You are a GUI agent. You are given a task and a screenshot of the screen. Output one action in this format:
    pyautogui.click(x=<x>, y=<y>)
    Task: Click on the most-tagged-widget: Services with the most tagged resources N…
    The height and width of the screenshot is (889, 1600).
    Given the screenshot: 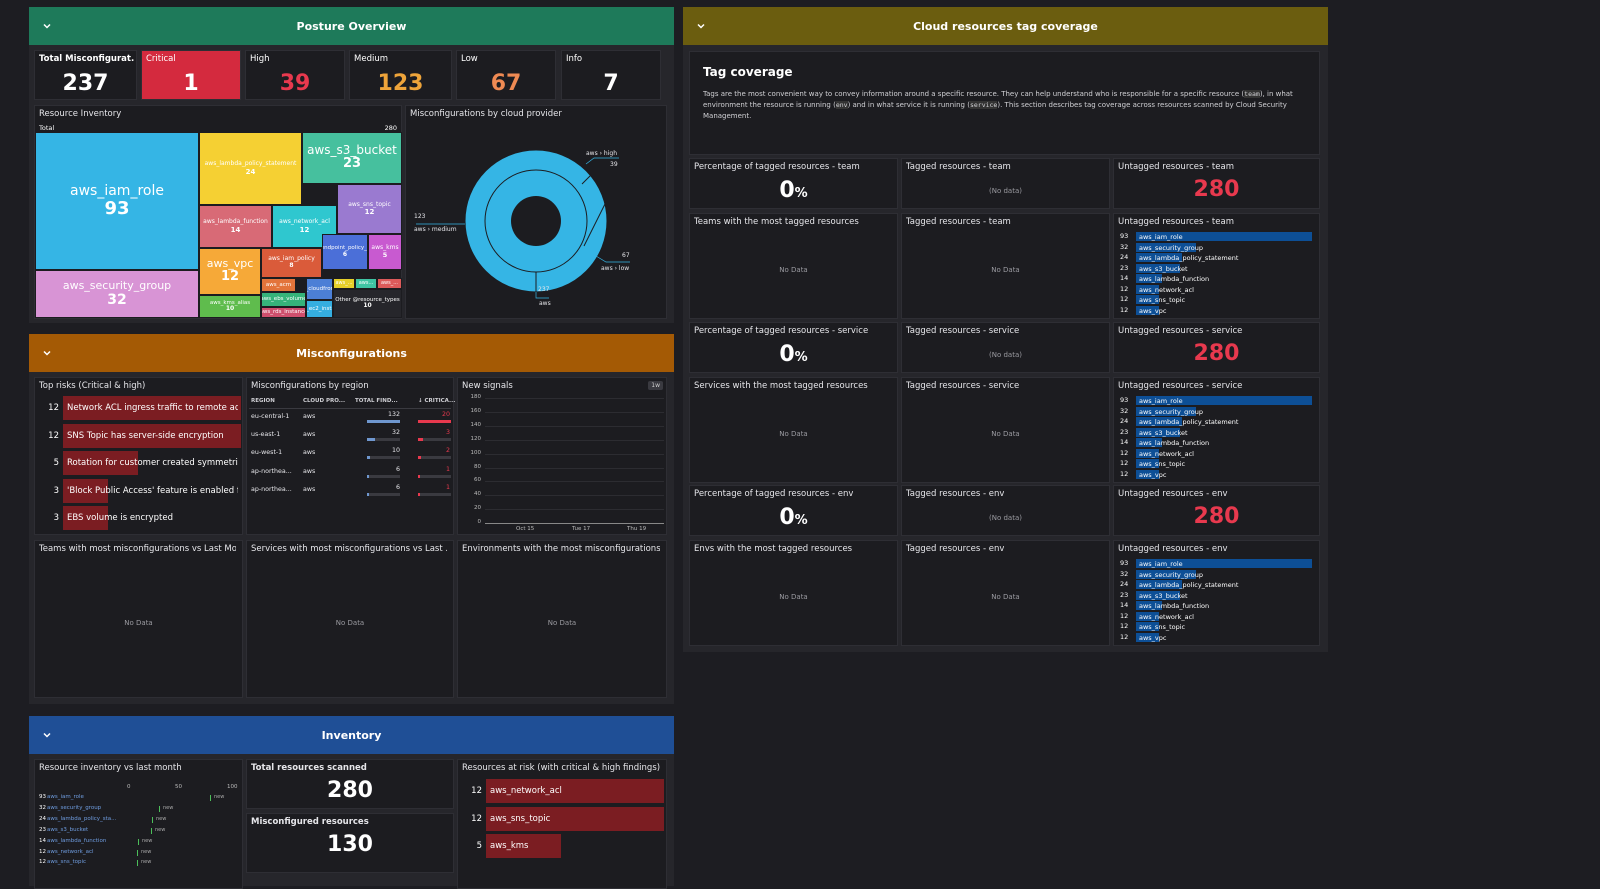 What is the action you would take?
    pyautogui.click(x=793, y=430)
    